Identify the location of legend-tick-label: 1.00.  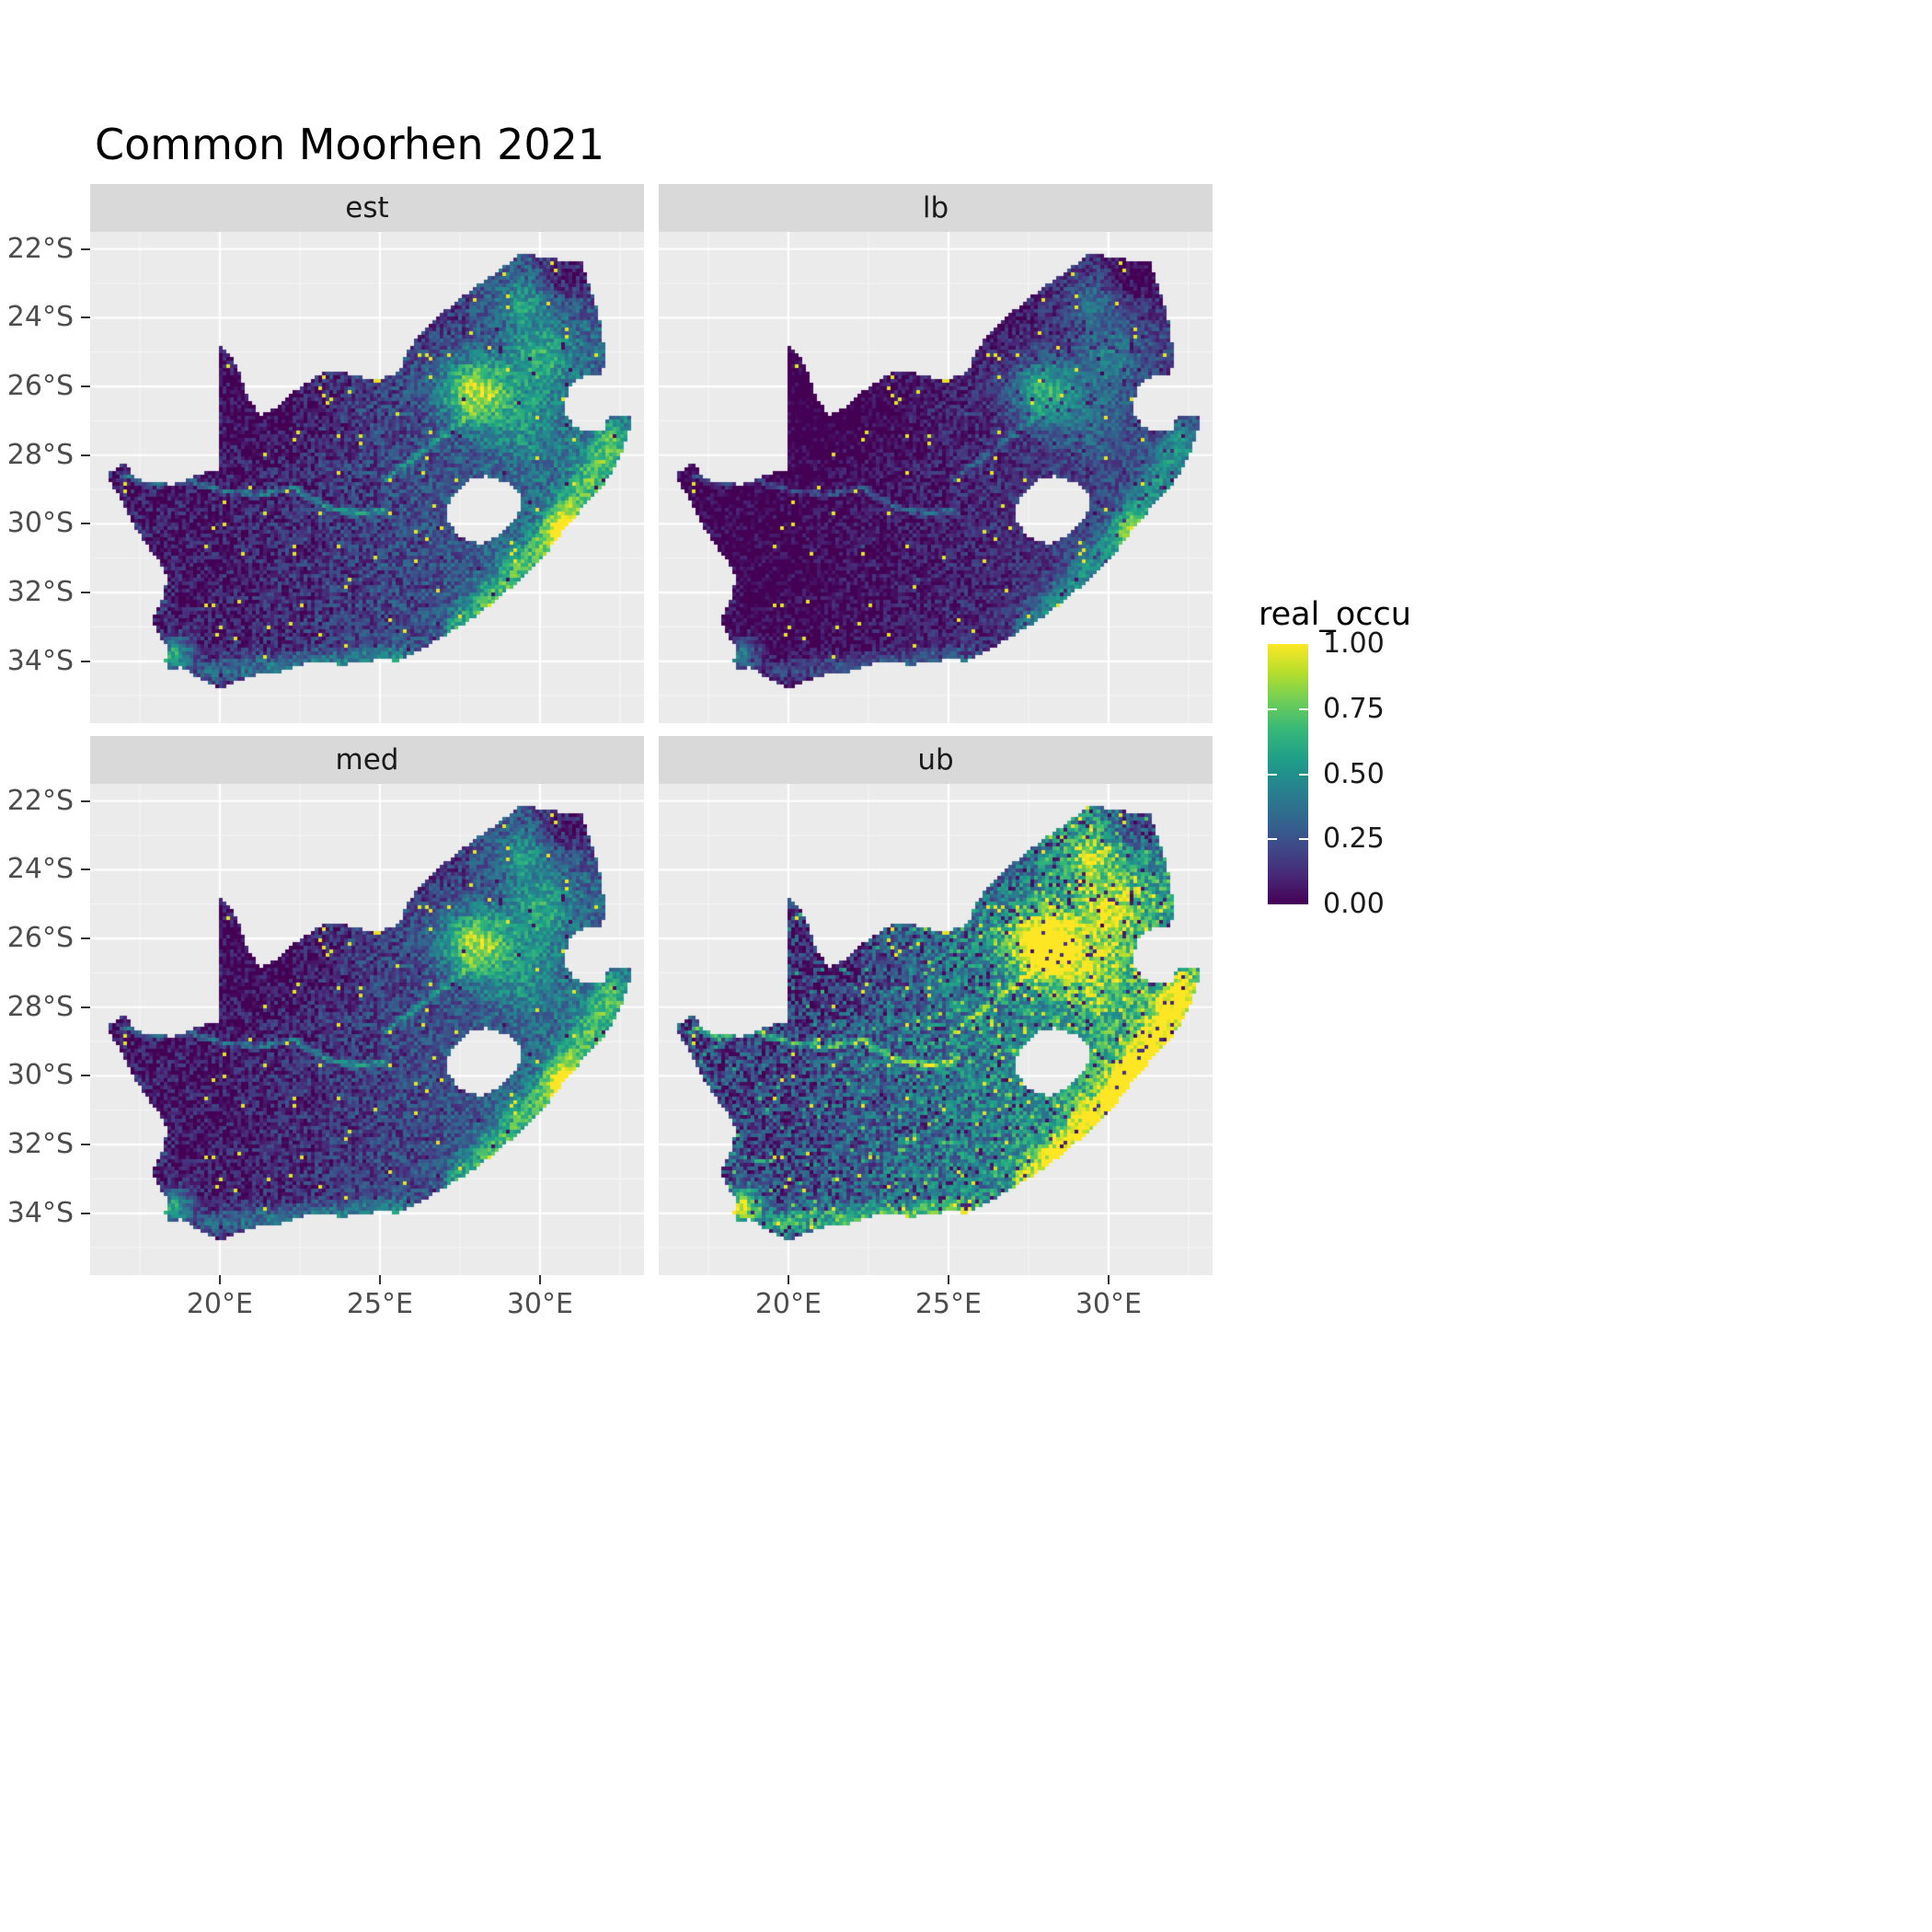
(1354, 643).